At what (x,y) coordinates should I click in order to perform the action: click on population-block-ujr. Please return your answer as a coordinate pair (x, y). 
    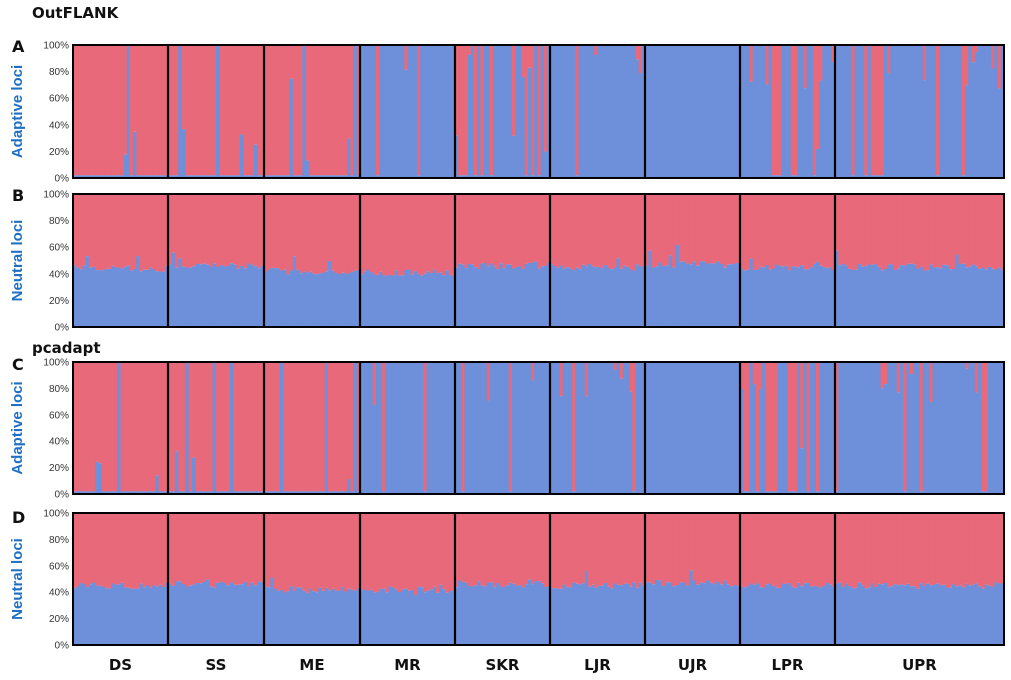
    Looking at the image, I should click on (693, 428).